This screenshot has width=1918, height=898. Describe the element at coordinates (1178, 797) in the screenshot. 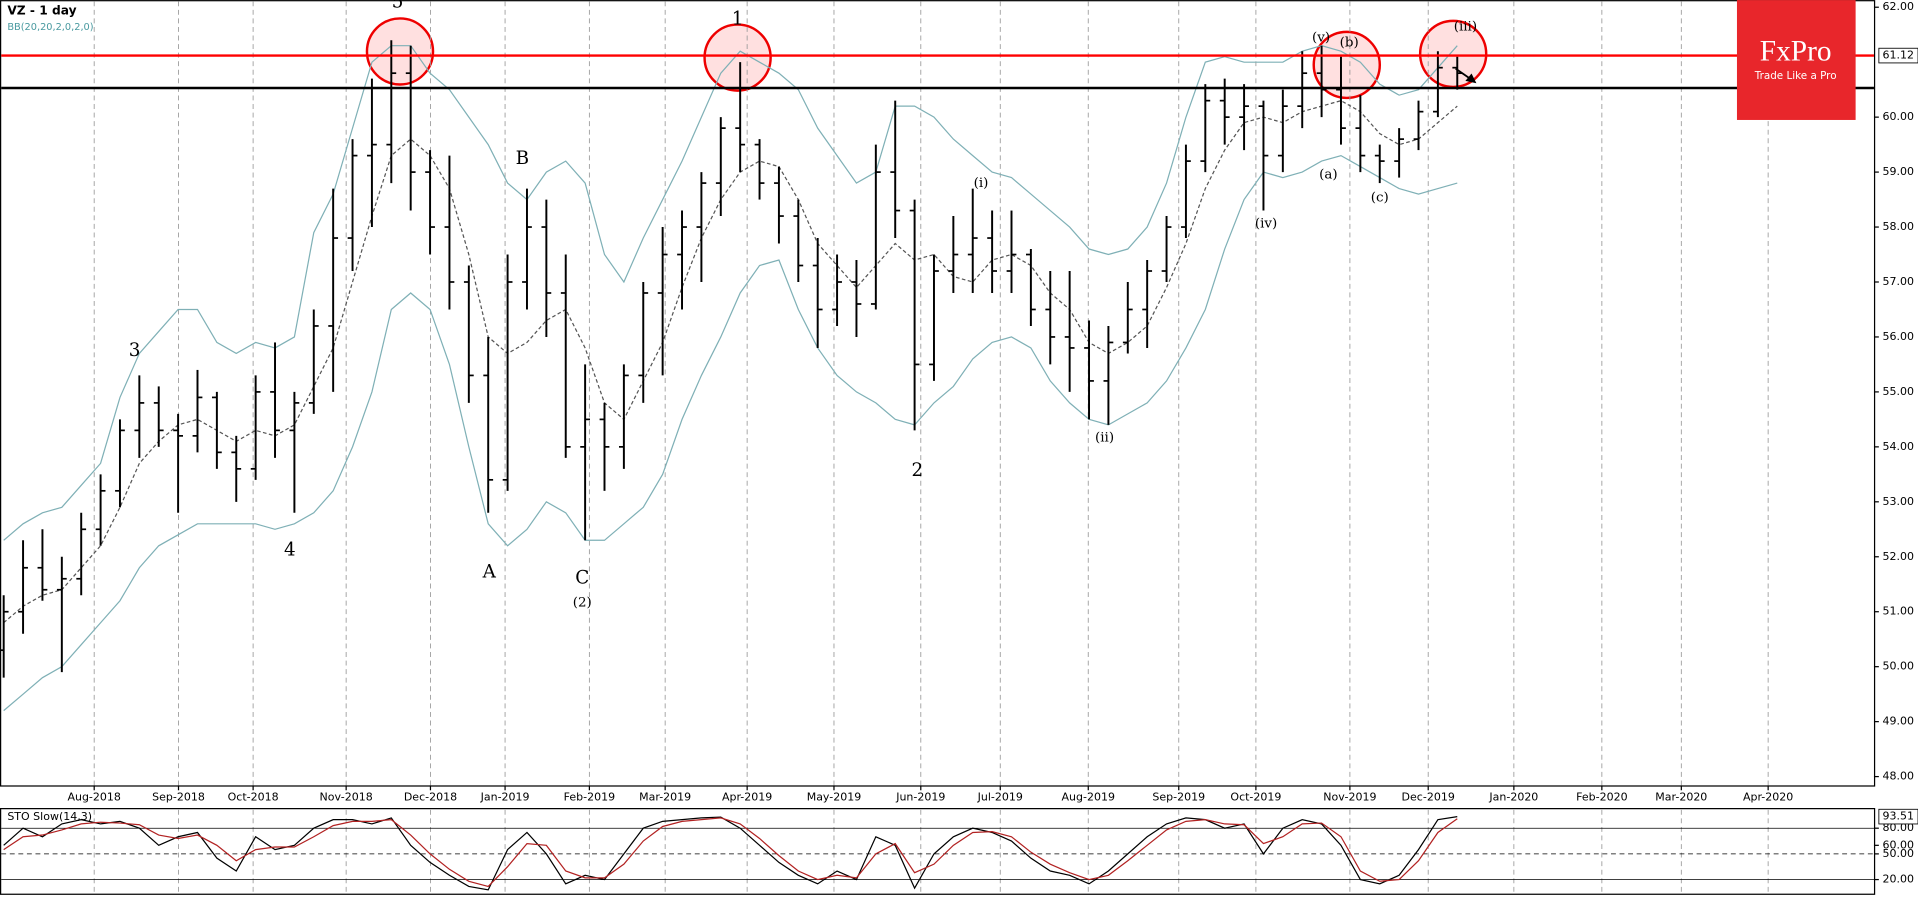

I see `x-tick-label: Sep-2019` at that location.